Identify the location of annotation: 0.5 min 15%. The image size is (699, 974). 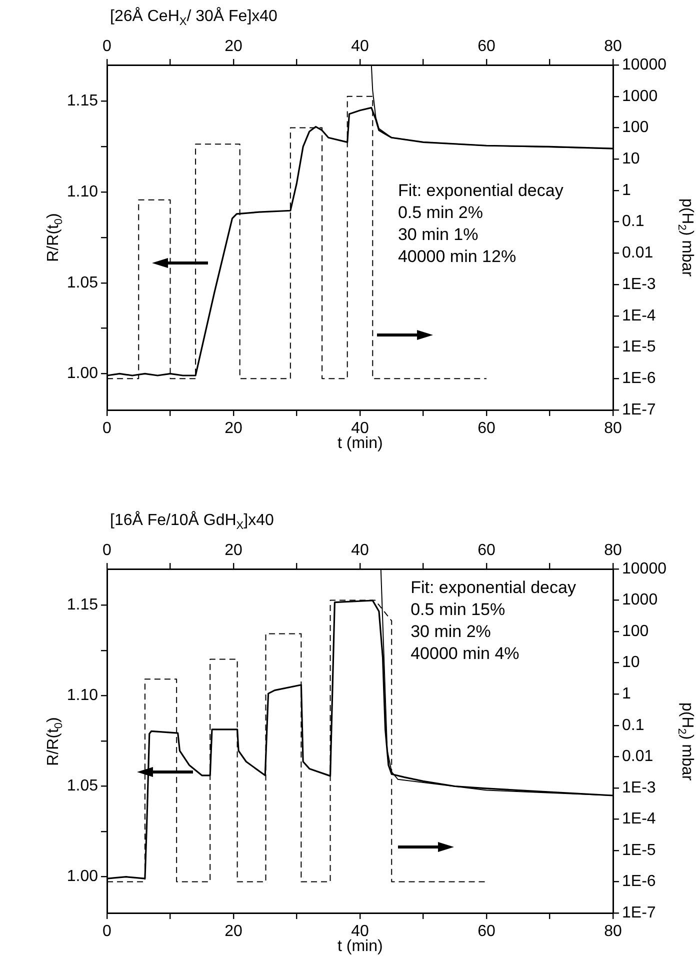
(458, 610).